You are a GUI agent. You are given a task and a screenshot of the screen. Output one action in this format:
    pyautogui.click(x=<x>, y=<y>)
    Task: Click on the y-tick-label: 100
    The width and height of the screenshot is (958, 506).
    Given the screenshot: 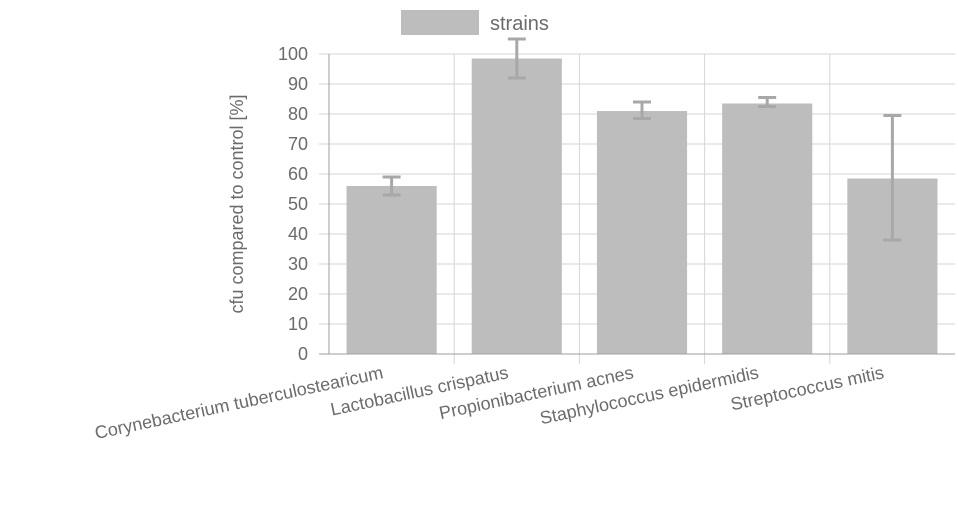 What is the action you would take?
    pyautogui.click(x=293, y=54)
    